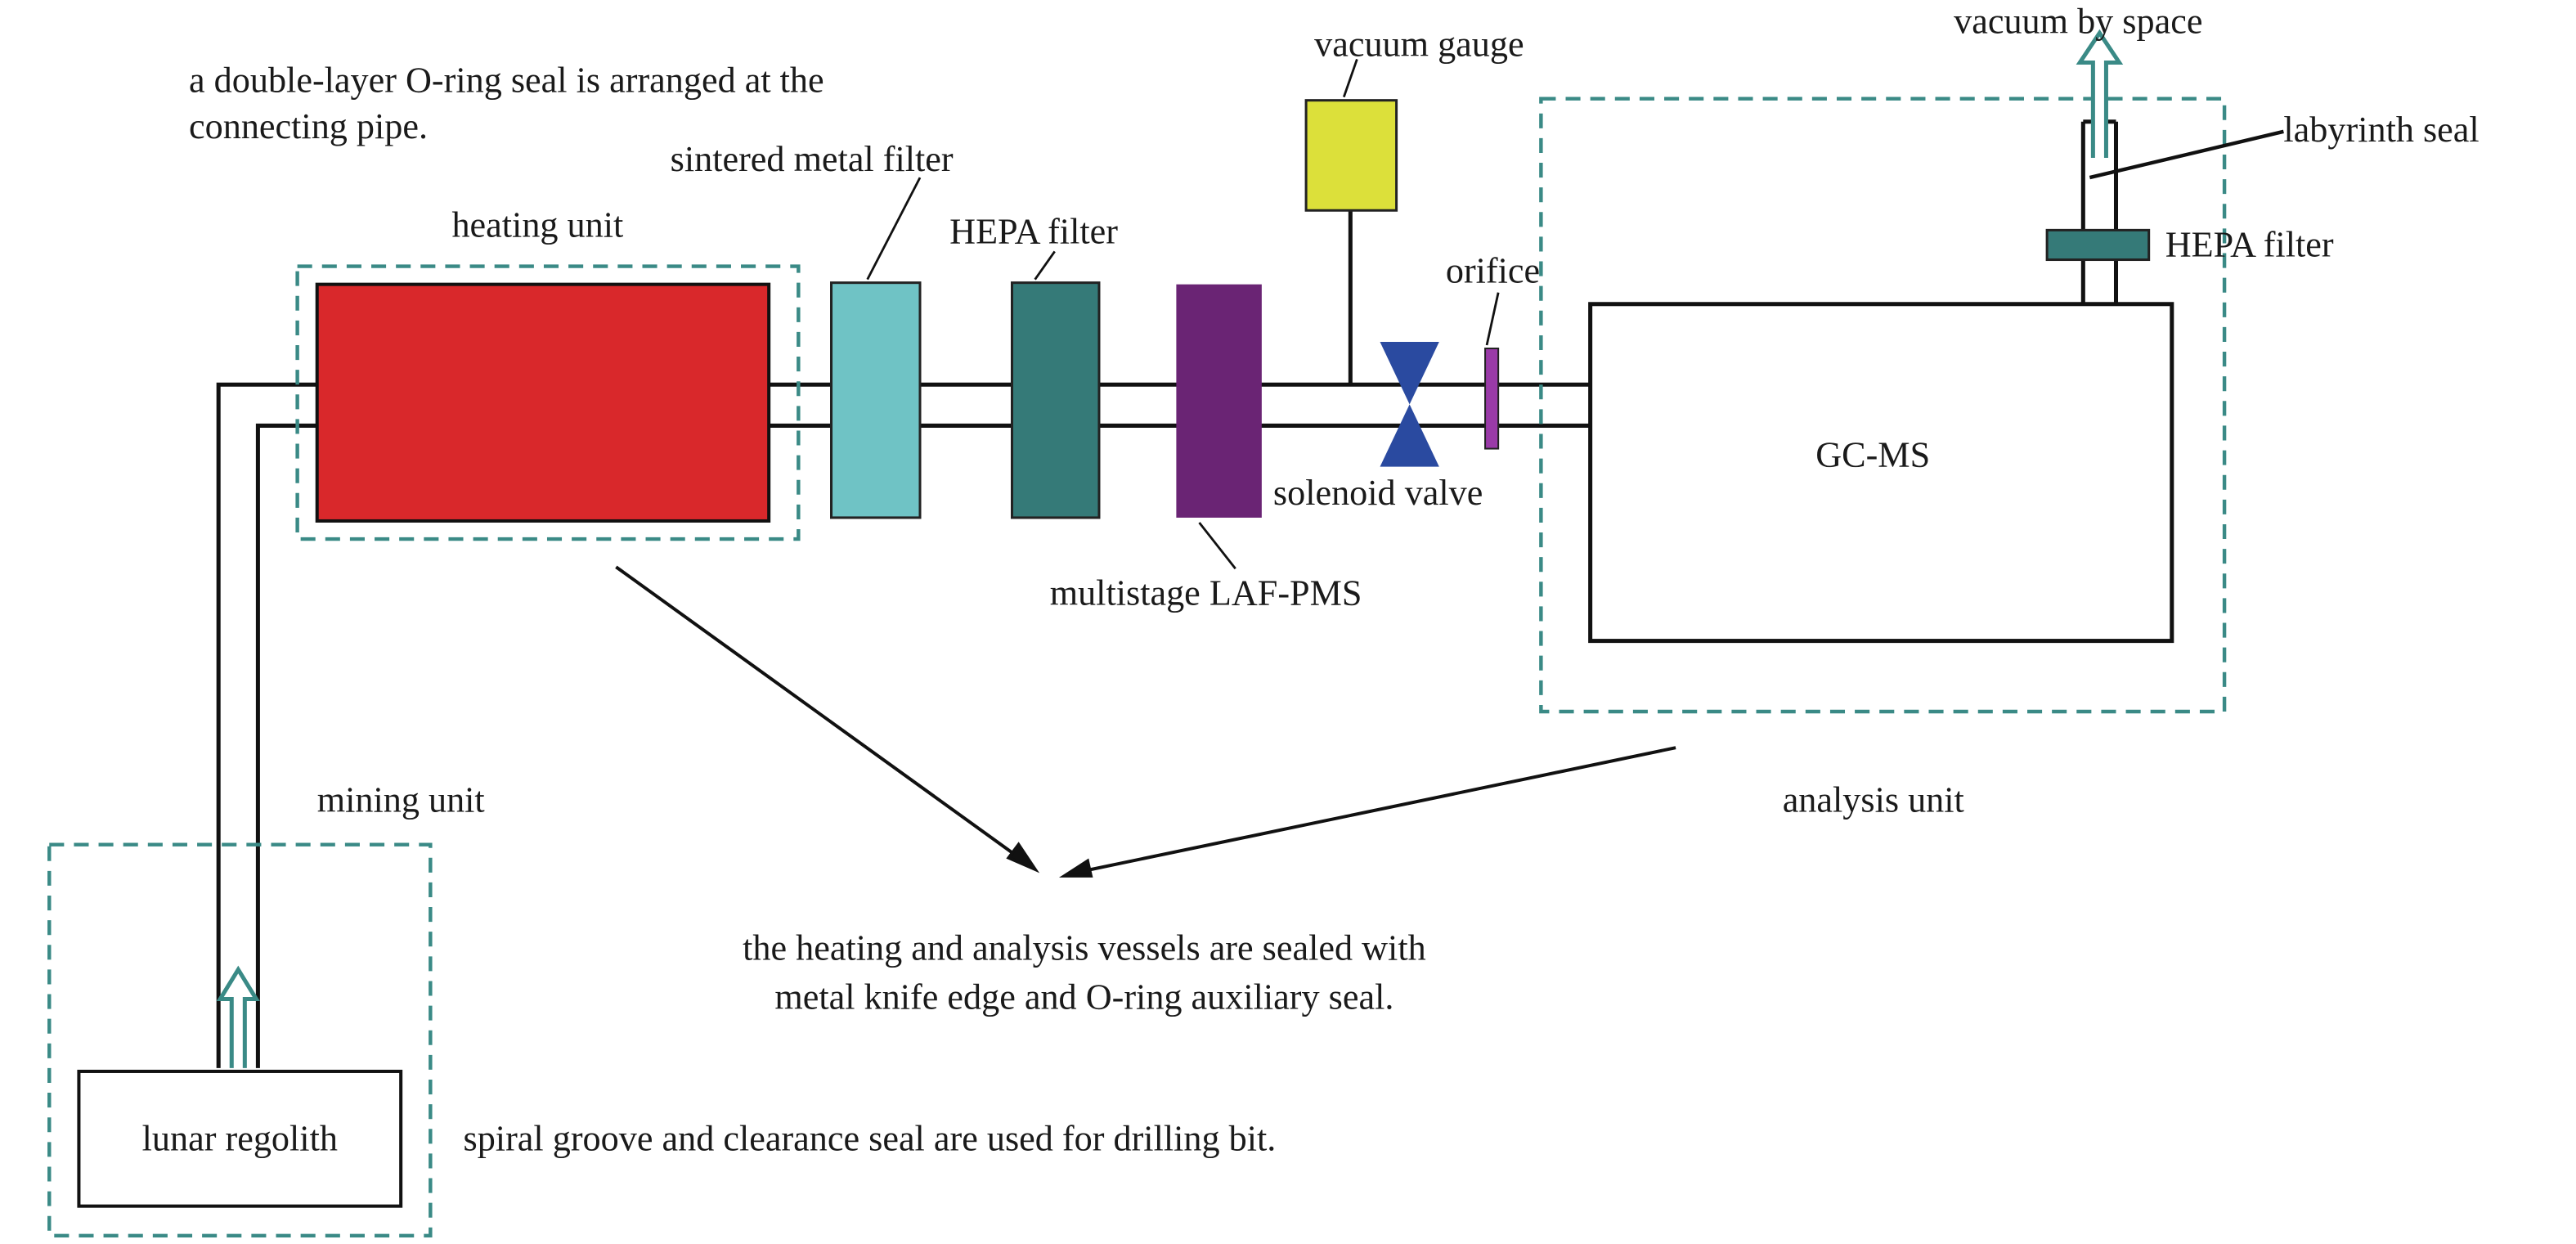 Image resolution: width=2576 pixels, height=1244 pixels. What do you see at coordinates (1874, 800) in the screenshot?
I see `analysis-unit-label: analysis unit` at bounding box center [1874, 800].